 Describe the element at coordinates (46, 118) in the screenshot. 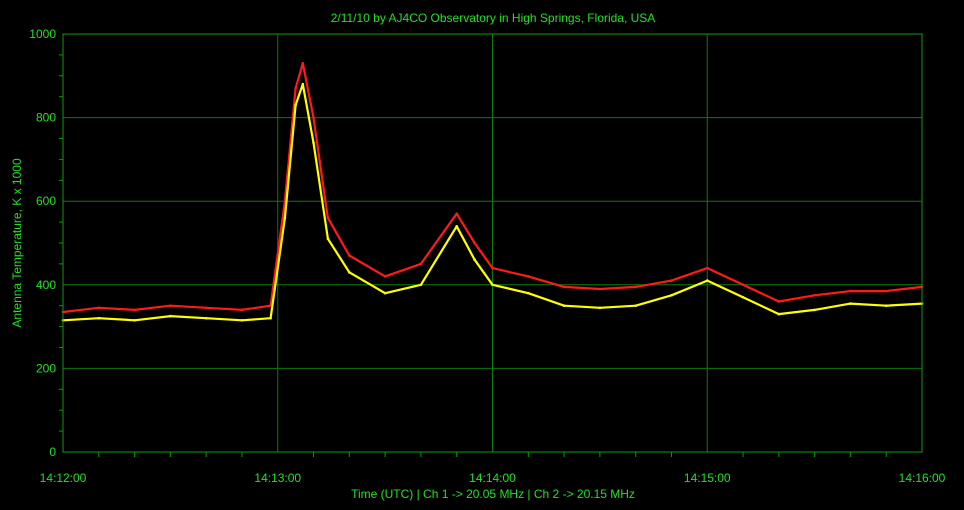

I see `y-tick-label: 800` at that location.